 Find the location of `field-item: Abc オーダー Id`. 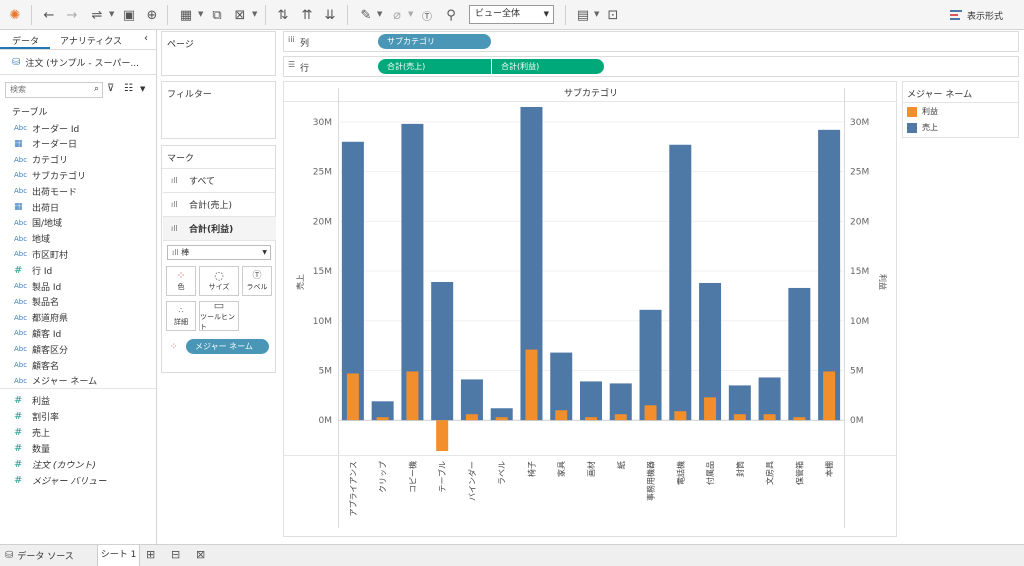

field-item: Abc オーダー Id is located at coordinates (46, 128).